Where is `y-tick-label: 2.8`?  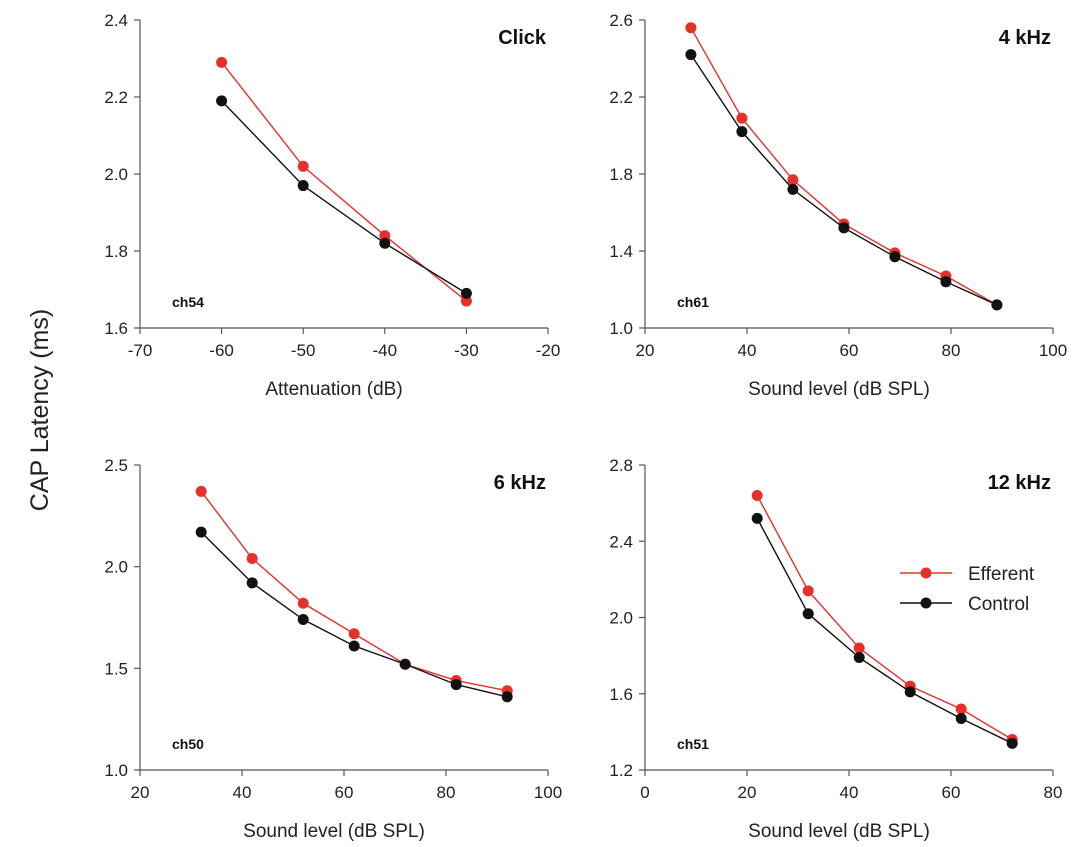 y-tick-label: 2.8 is located at coordinates (621, 465).